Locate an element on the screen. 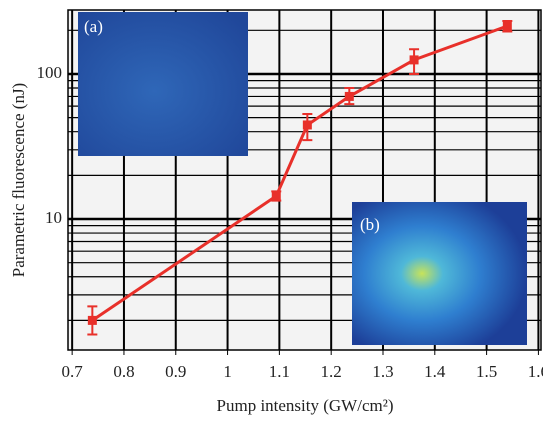 The image size is (543, 426). x-tick-label: 0.7 is located at coordinates (73, 371).